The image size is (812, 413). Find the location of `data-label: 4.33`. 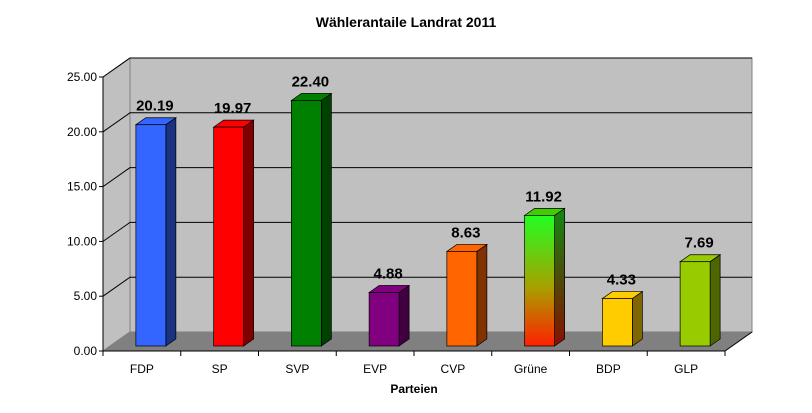

data-label: 4.33 is located at coordinates (621, 280).